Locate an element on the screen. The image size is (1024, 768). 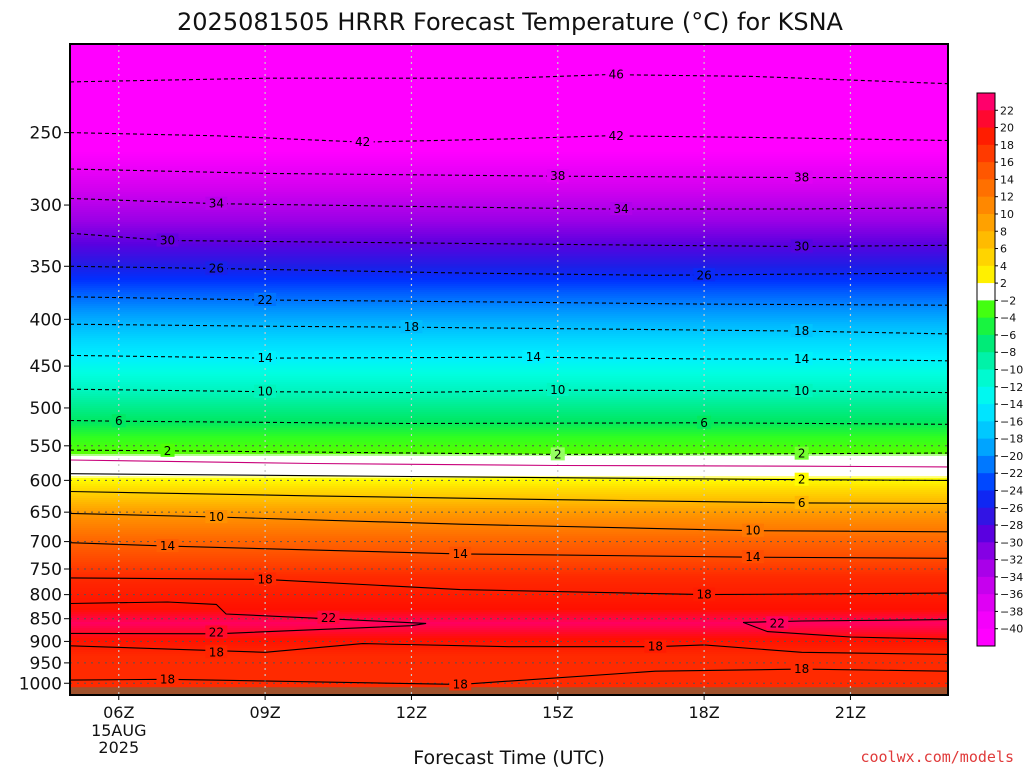
y-tick-label: 550 is located at coordinates (46, 447).